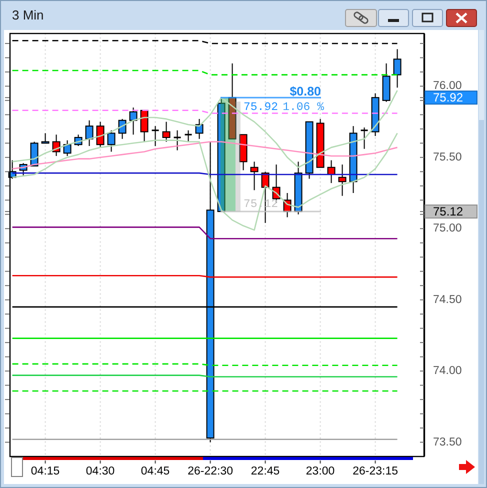 The height and width of the screenshot is (488, 487). Describe the element at coordinates (447, 86) in the screenshot. I see `y-tick-label: 76.00` at that location.